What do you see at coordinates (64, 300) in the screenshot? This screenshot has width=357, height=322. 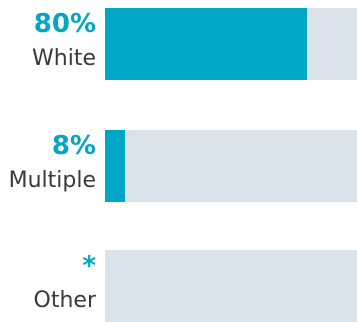 I see `bar-category-label: Other` at bounding box center [64, 300].